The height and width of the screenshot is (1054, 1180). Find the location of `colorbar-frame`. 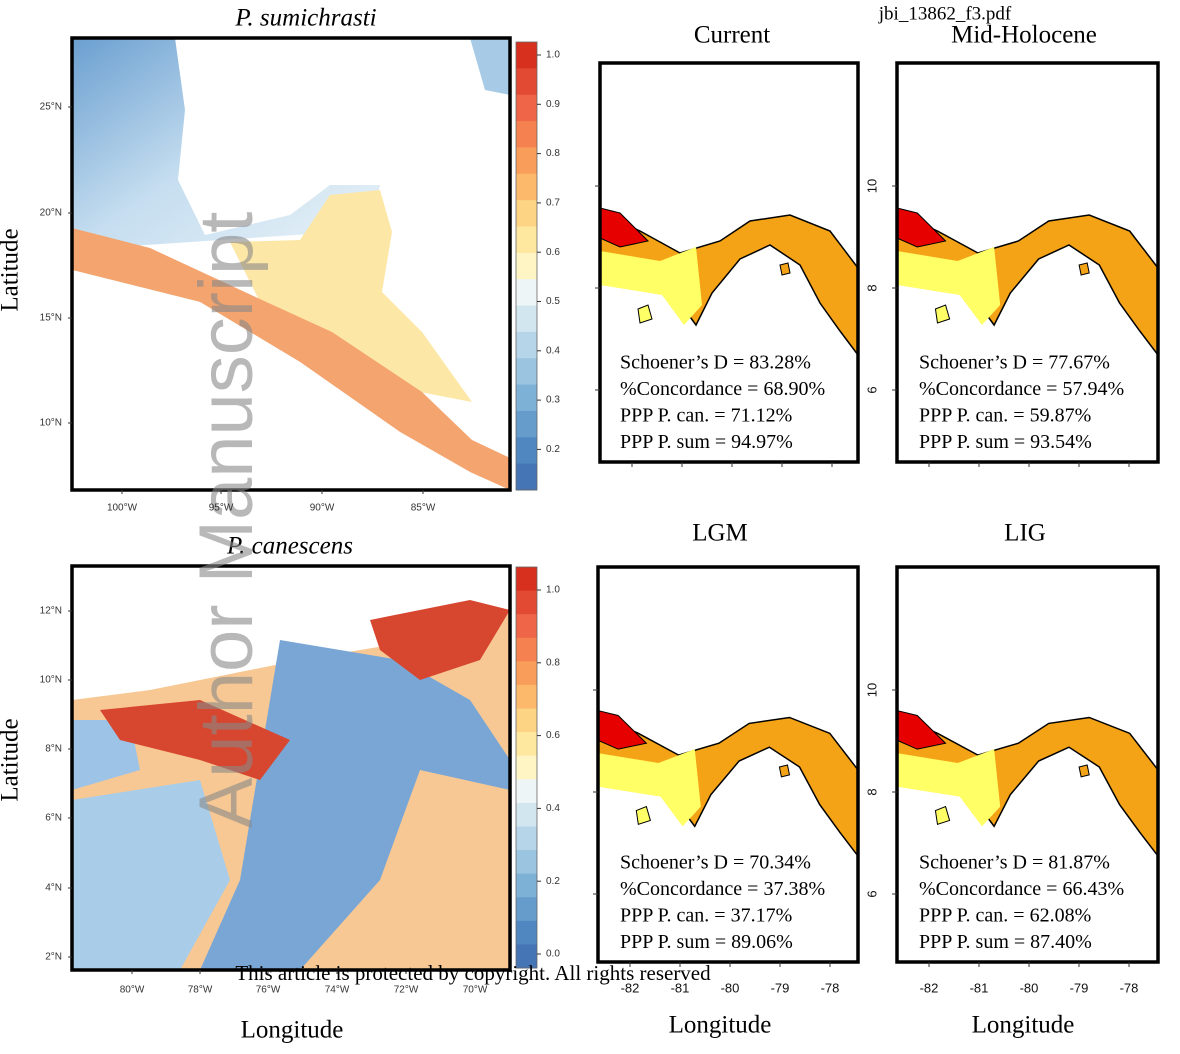

colorbar-frame is located at coordinates (526, 266).